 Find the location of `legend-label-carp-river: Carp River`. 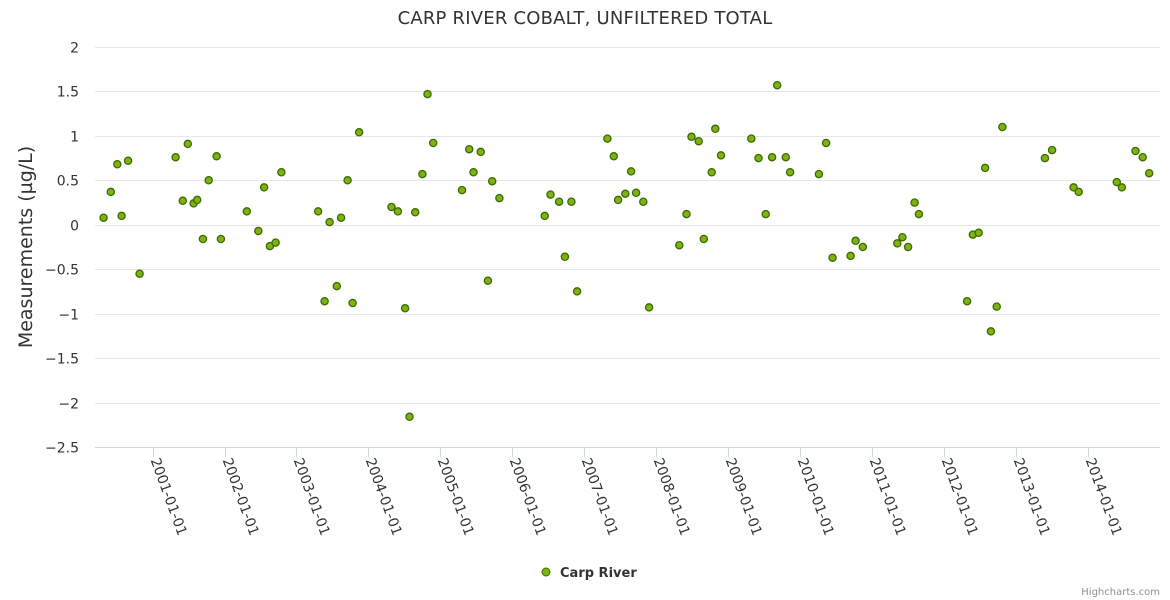

legend-label-carp-river: Carp River is located at coordinates (598, 573).